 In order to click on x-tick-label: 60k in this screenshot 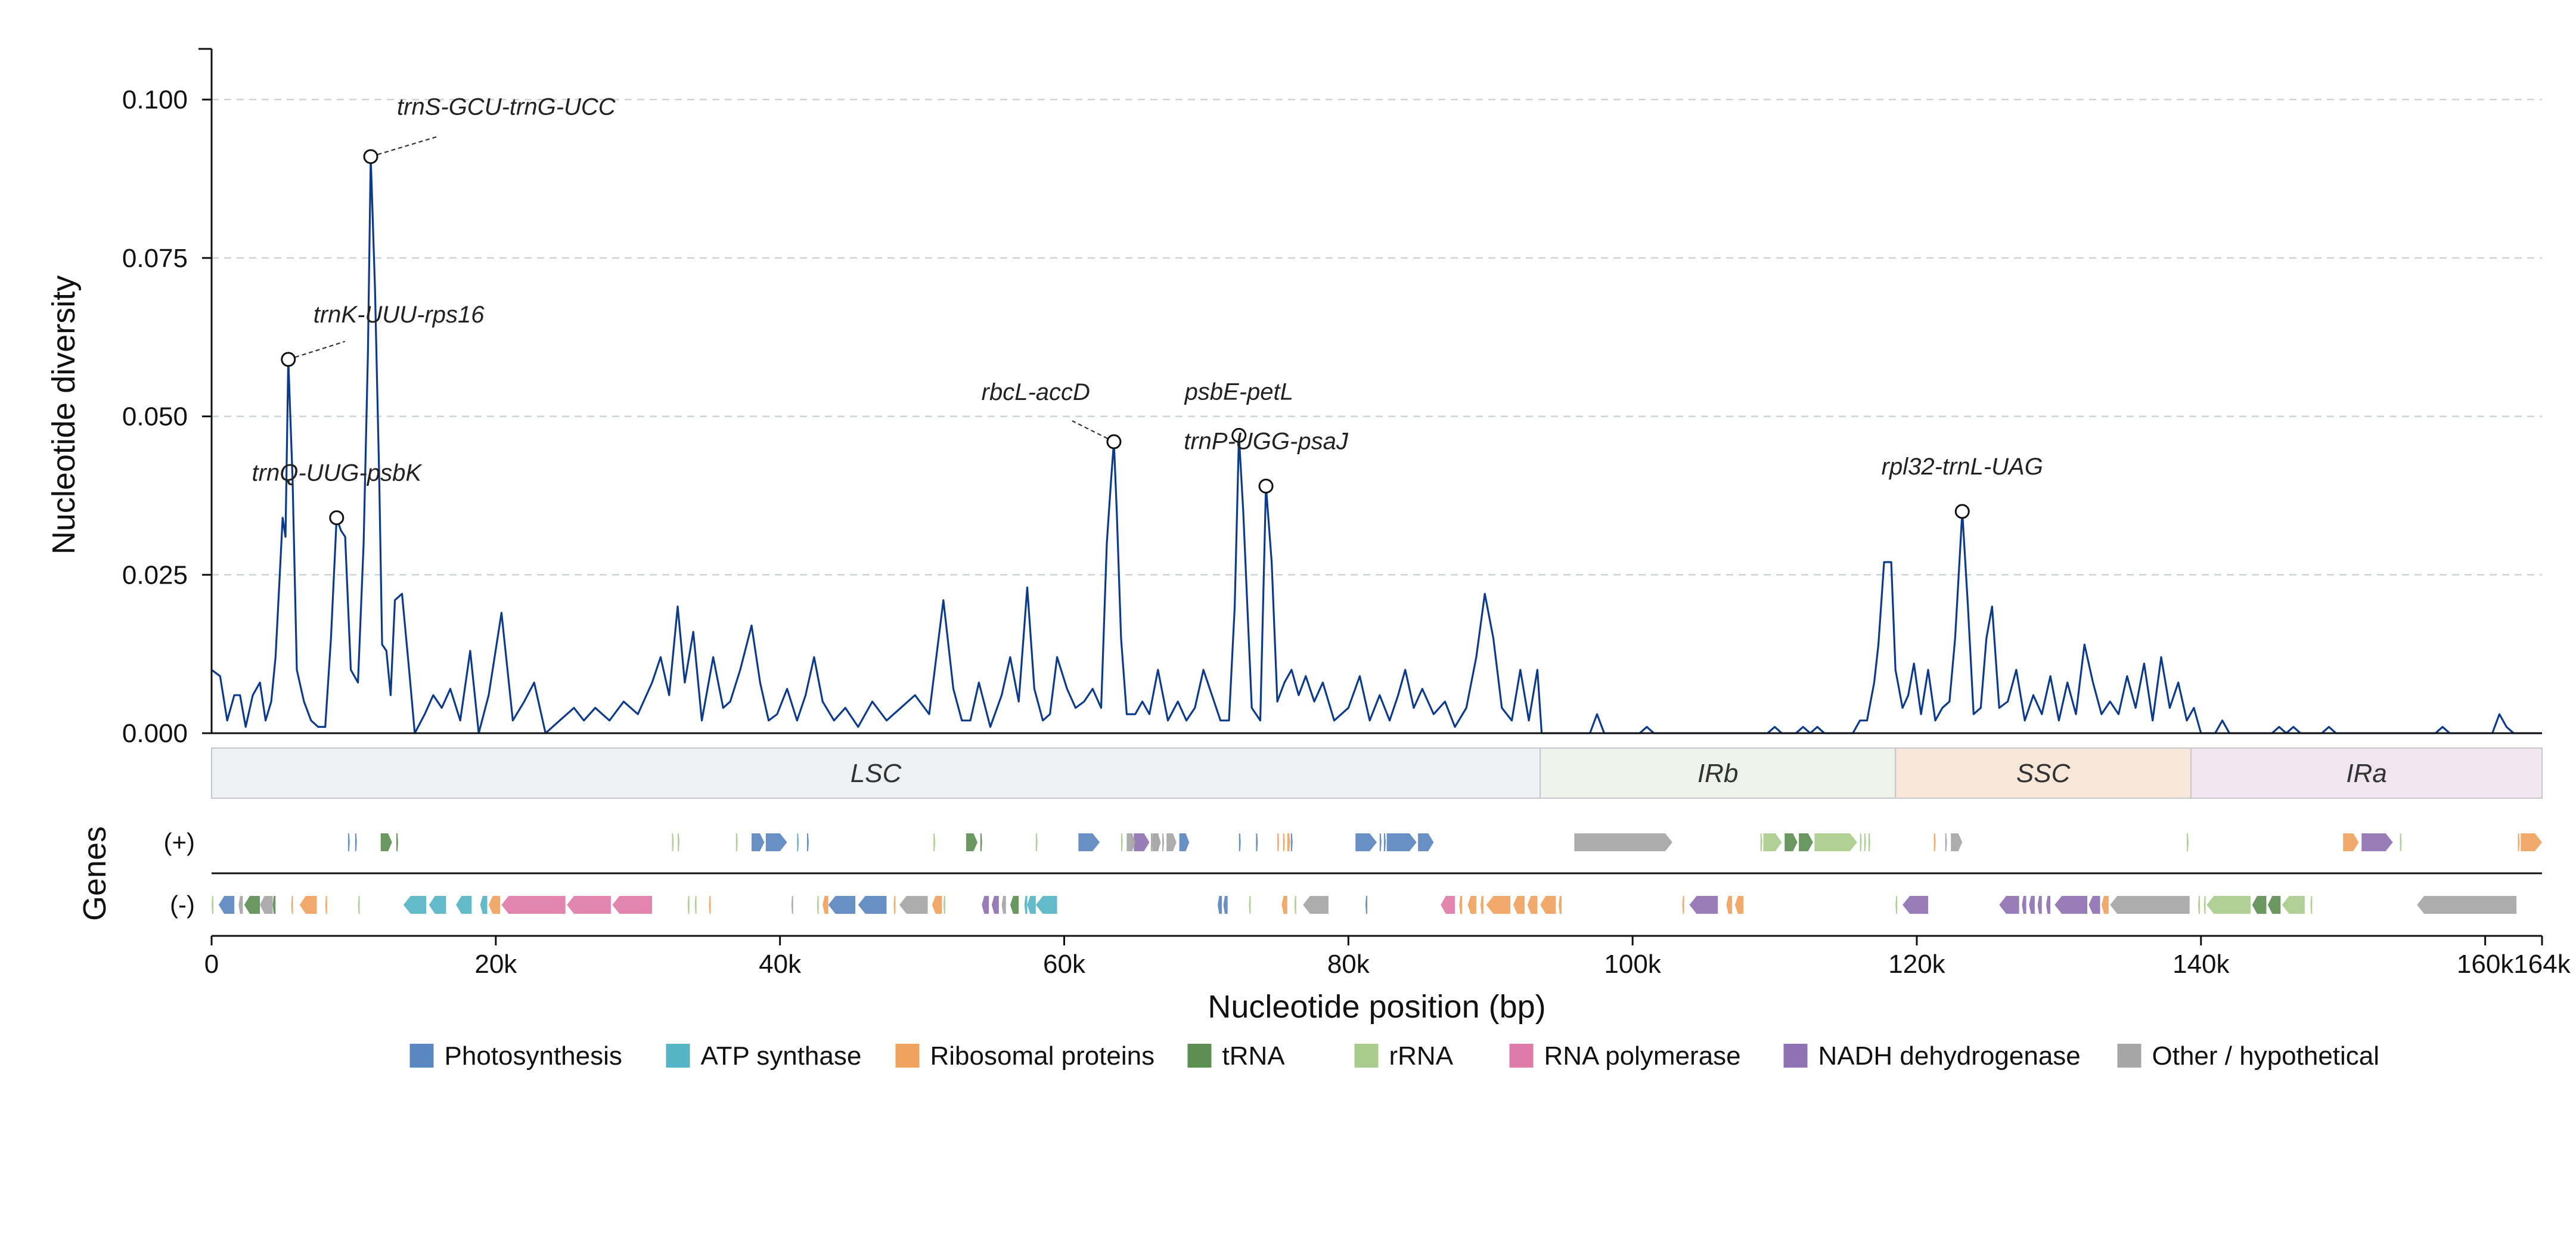, I will do `click(1065, 964)`.